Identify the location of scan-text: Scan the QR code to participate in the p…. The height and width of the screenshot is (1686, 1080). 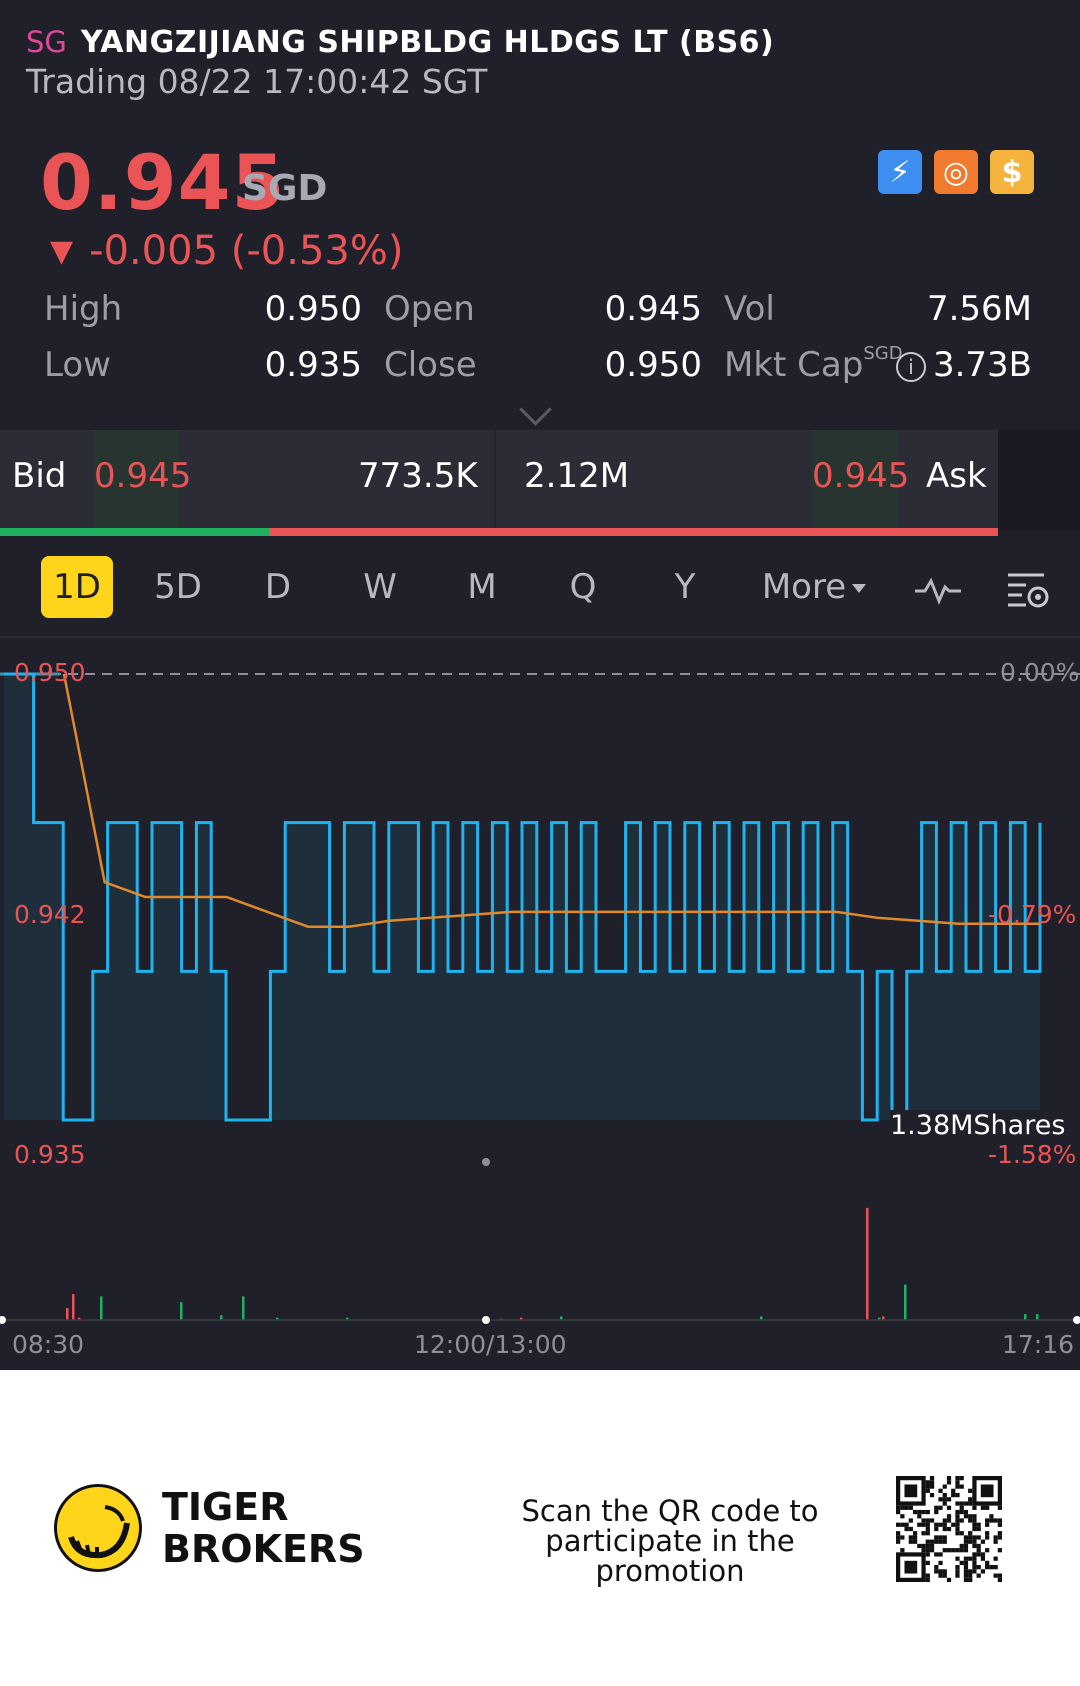
(670, 1541).